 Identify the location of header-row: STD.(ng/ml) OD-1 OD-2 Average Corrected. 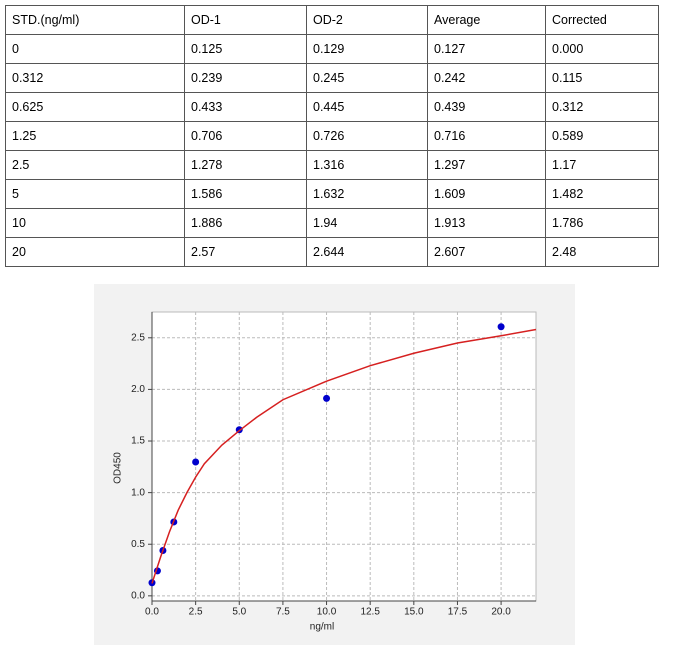
(332, 20).